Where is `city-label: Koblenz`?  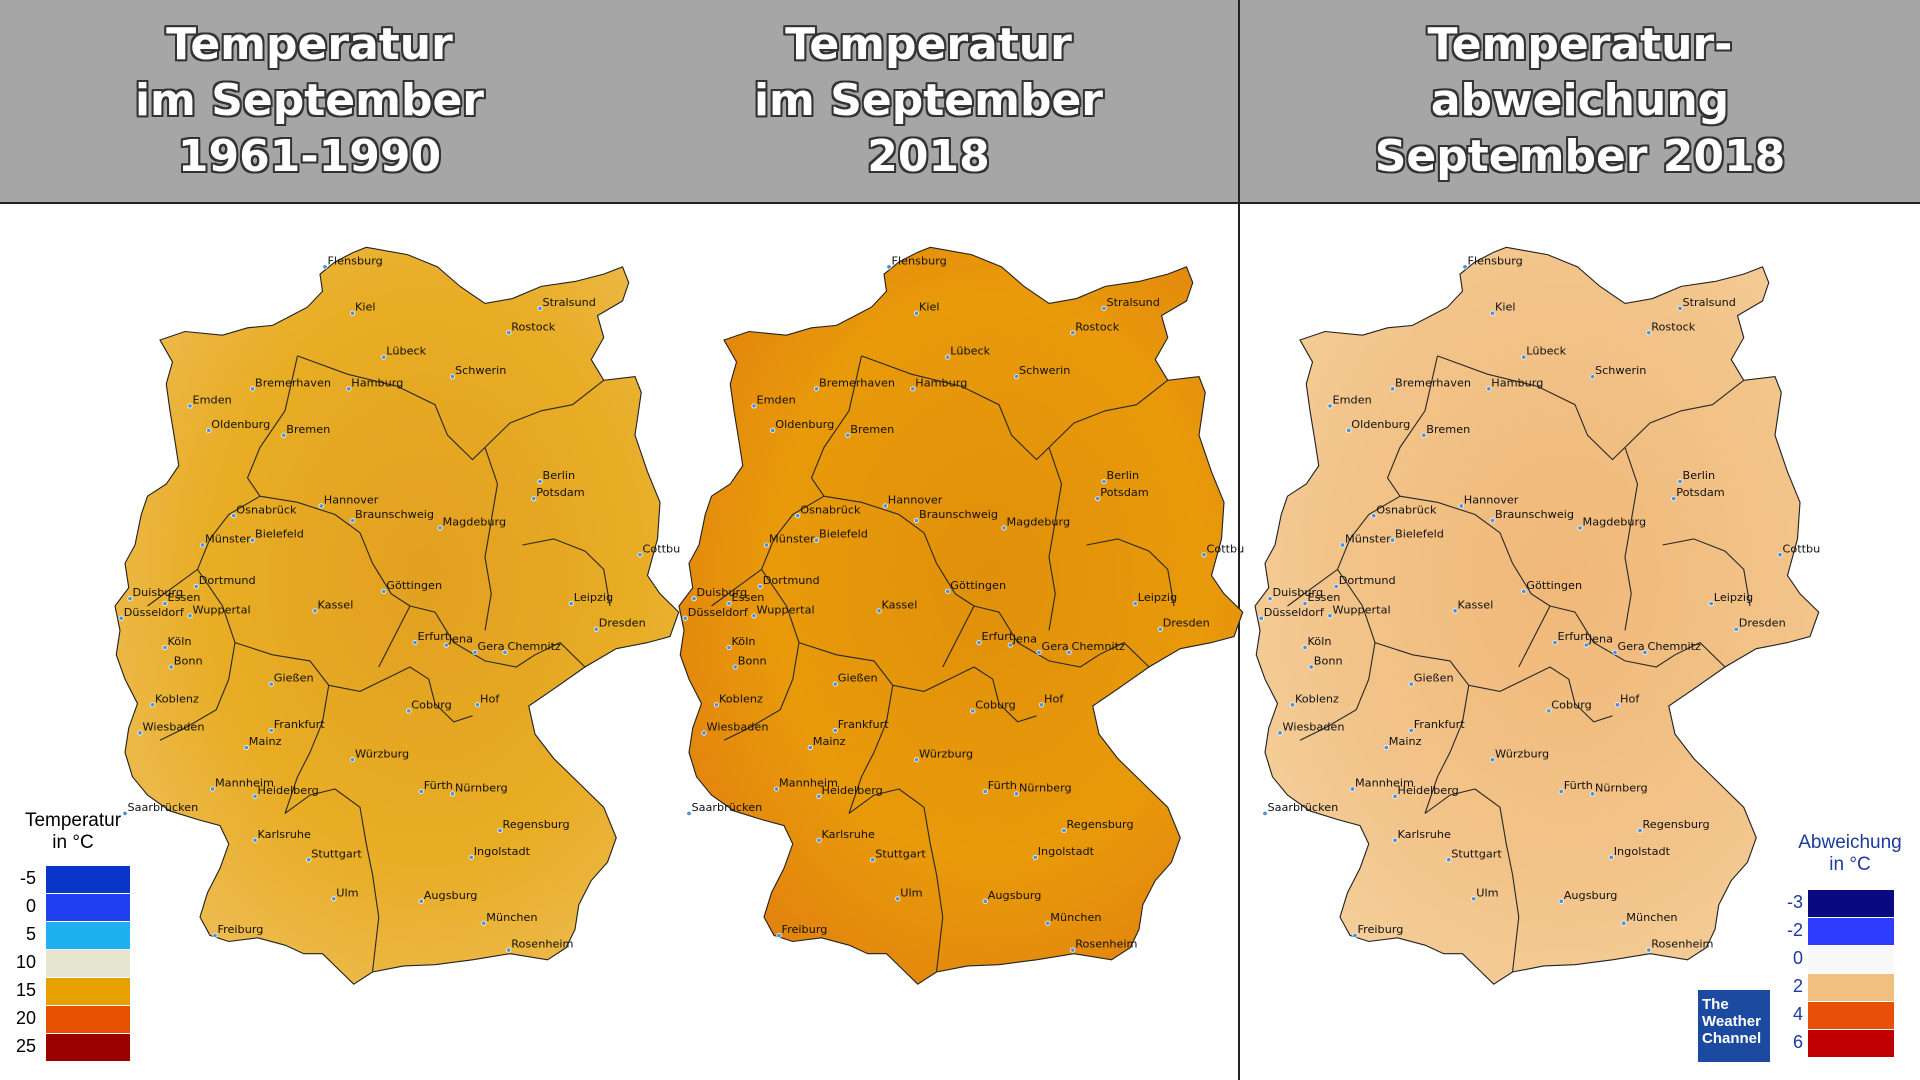 city-label: Koblenz is located at coordinates (741, 699).